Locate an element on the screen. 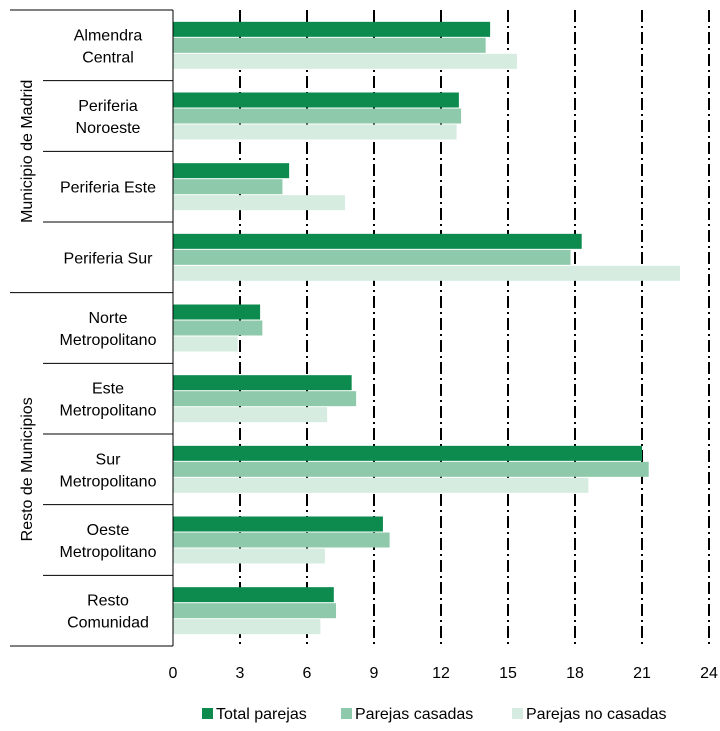 The height and width of the screenshot is (731, 720). group-label: Resto de Municipios is located at coordinates (27, 469).